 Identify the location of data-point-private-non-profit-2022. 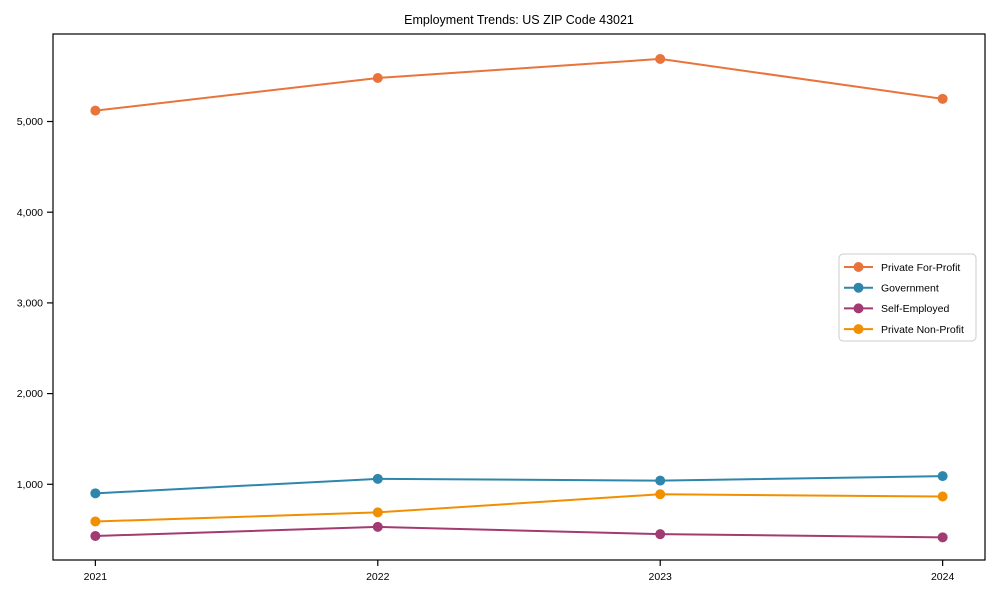
(377, 512).